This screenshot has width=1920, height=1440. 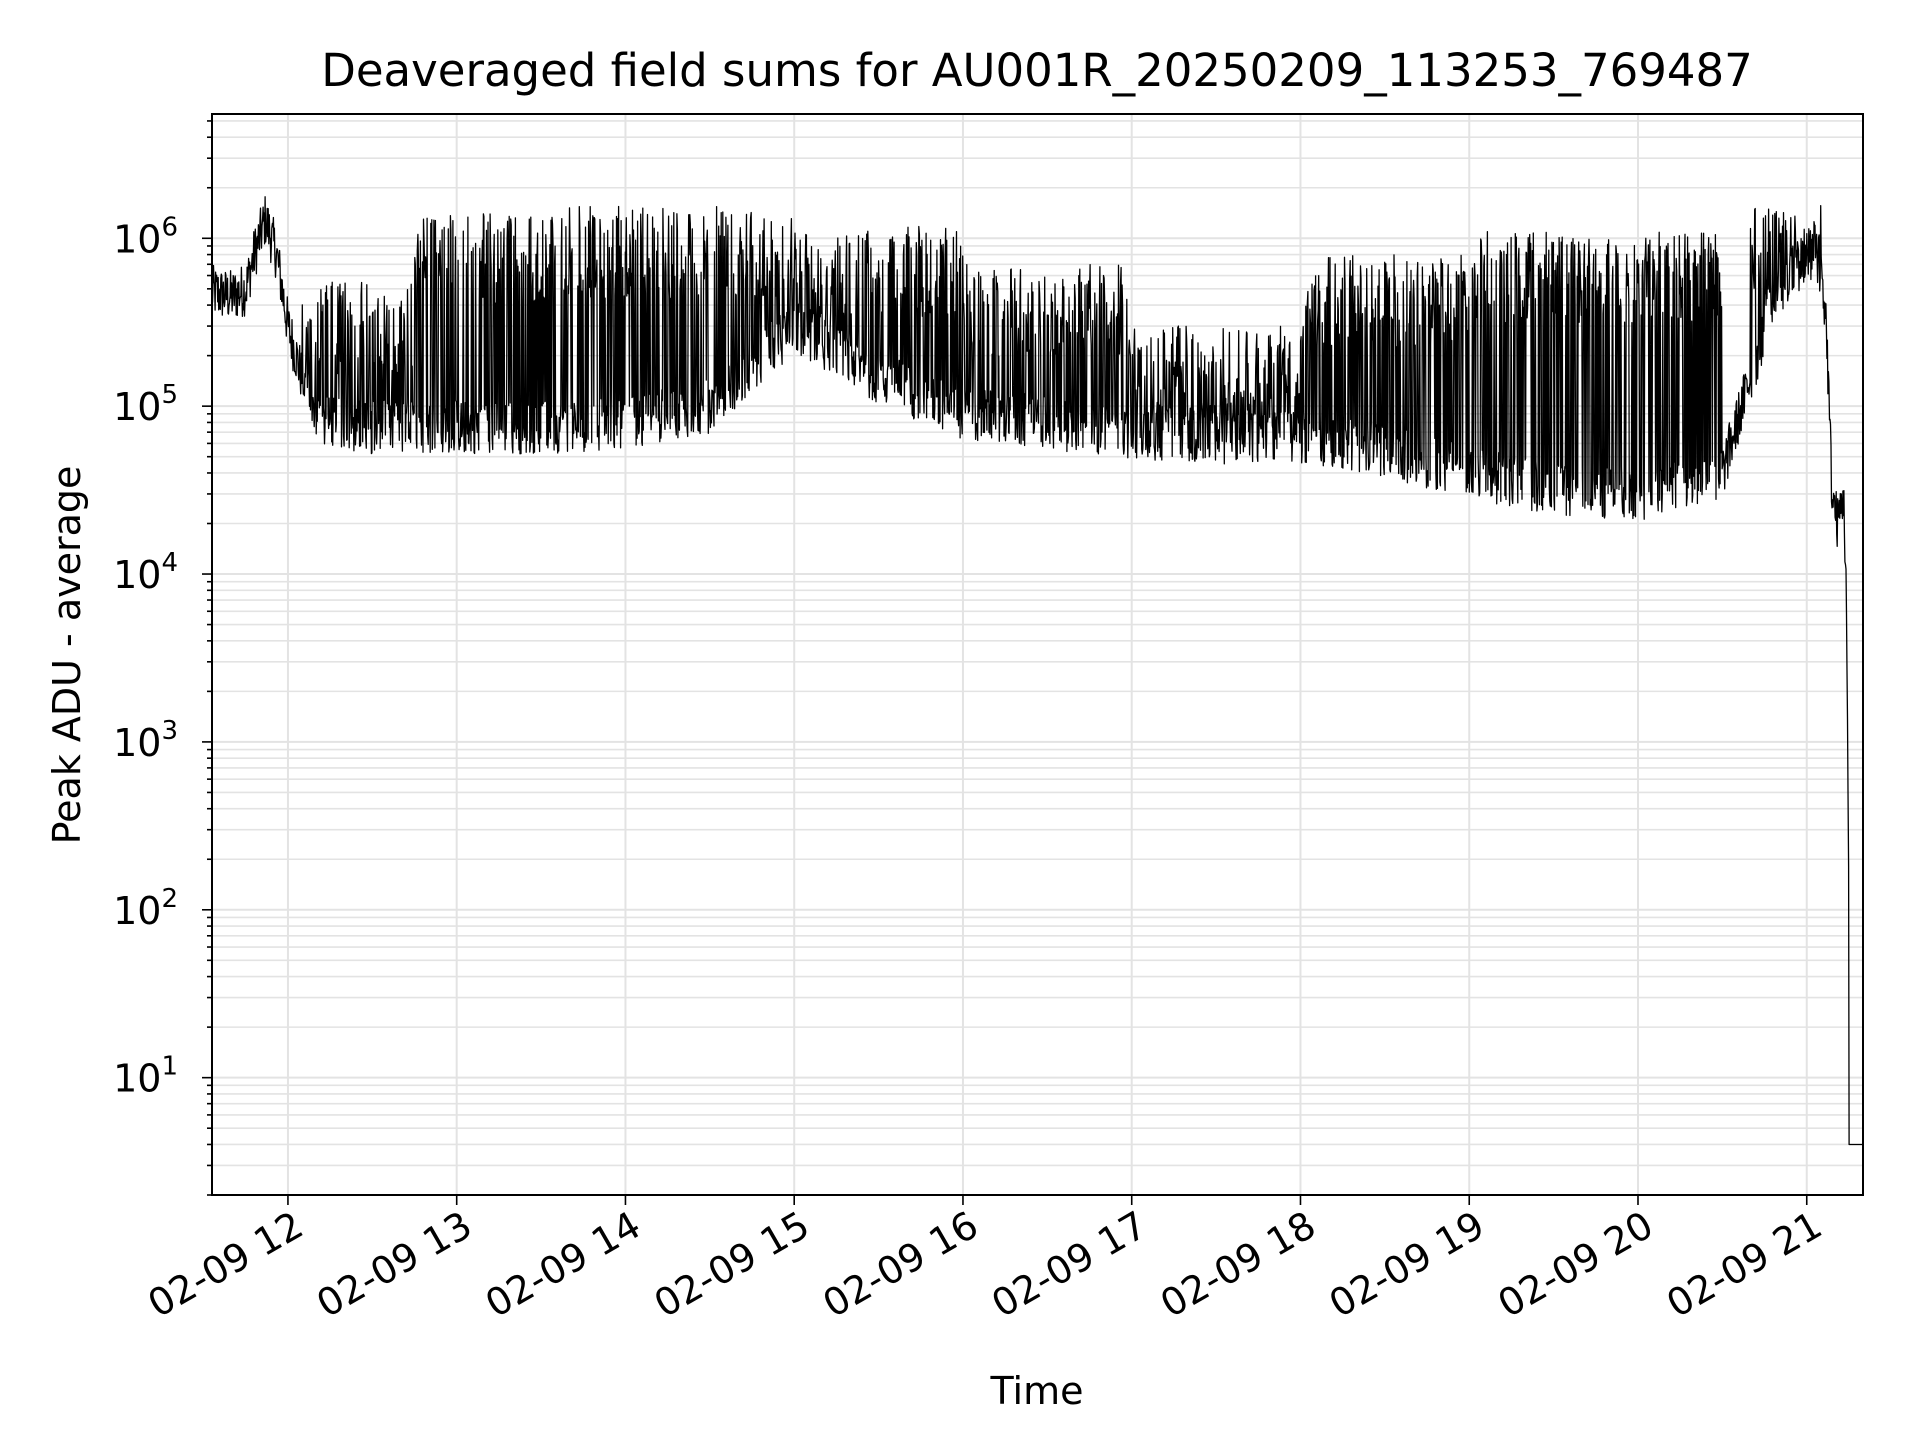 I want to click on y-axis-label: Peak ADU - average, so click(x=67, y=655).